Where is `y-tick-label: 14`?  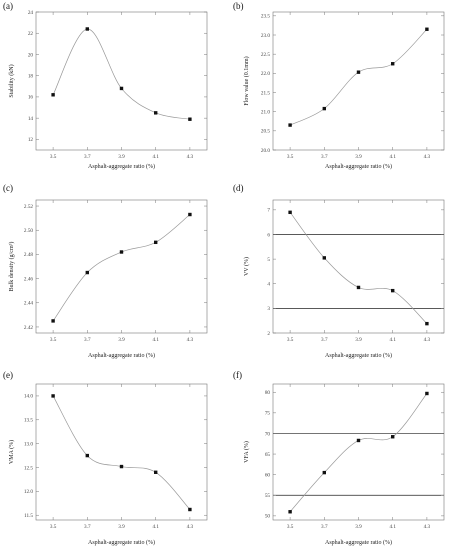
y-tick-label: 14 is located at coordinates (31, 119).